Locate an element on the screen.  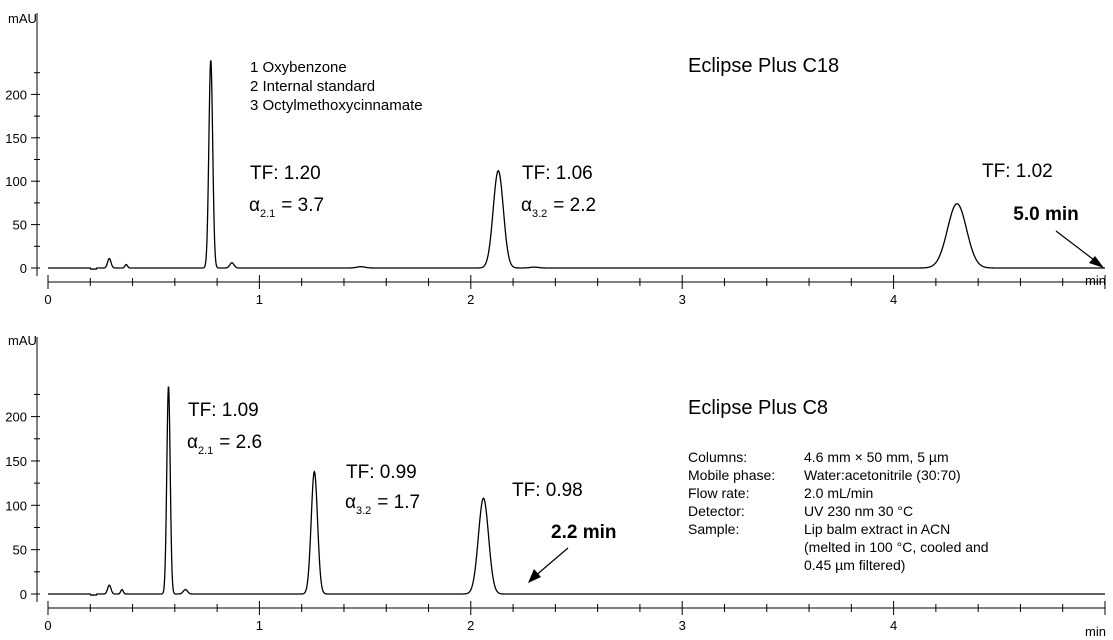
condition-value: UV 230 nm 30 °C is located at coordinates (858, 511).